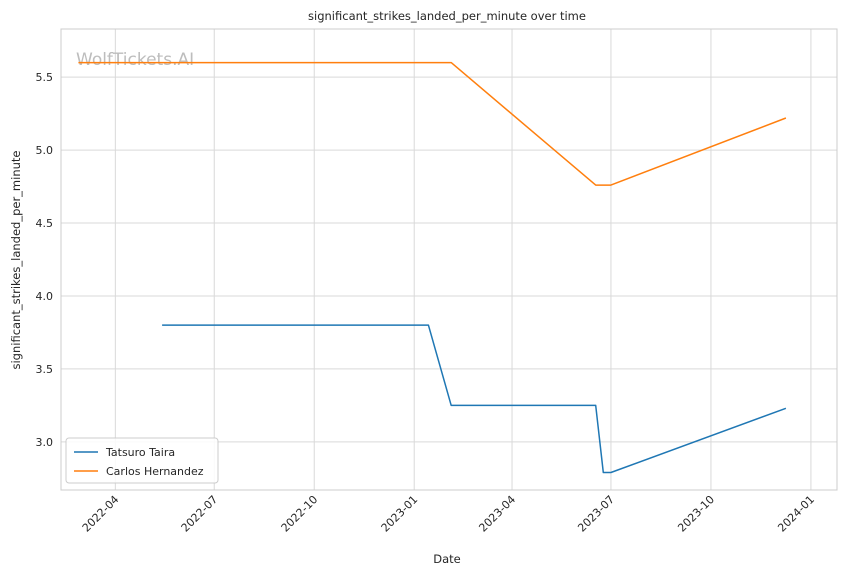 The width and height of the screenshot is (858, 575). Describe the element at coordinates (140, 452) in the screenshot. I see `legend-label-tatsuro-taira: Tatsuro Taira` at that location.